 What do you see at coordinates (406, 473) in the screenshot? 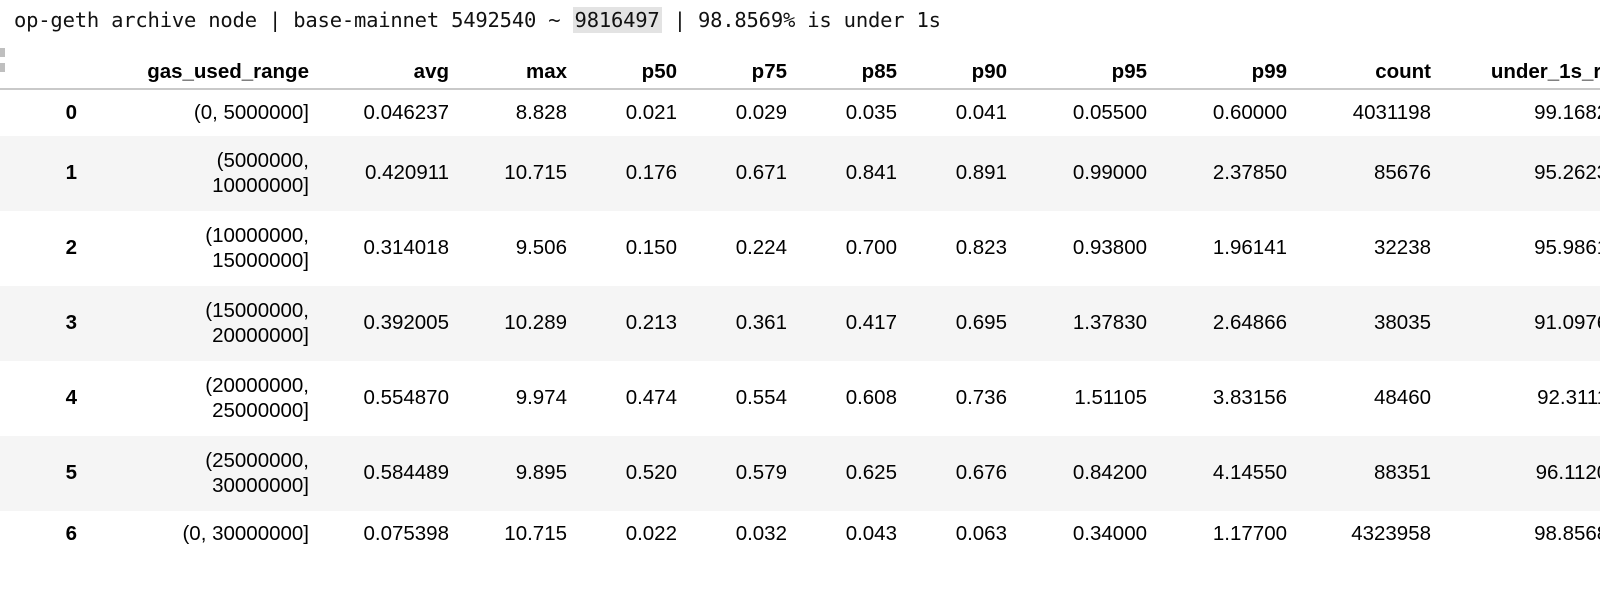
I see `cell-avg: 0.584489` at bounding box center [406, 473].